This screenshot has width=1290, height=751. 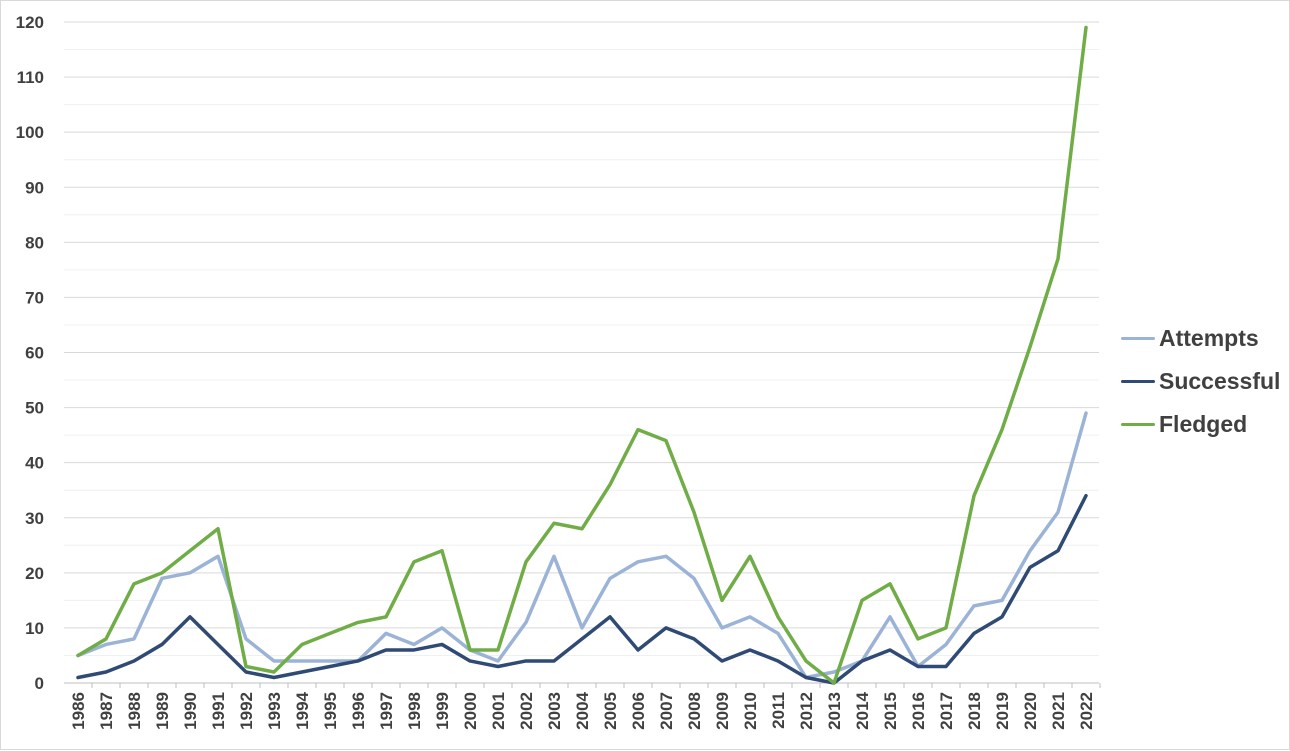 I want to click on legend-label-successful: Successful, so click(x=1220, y=381).